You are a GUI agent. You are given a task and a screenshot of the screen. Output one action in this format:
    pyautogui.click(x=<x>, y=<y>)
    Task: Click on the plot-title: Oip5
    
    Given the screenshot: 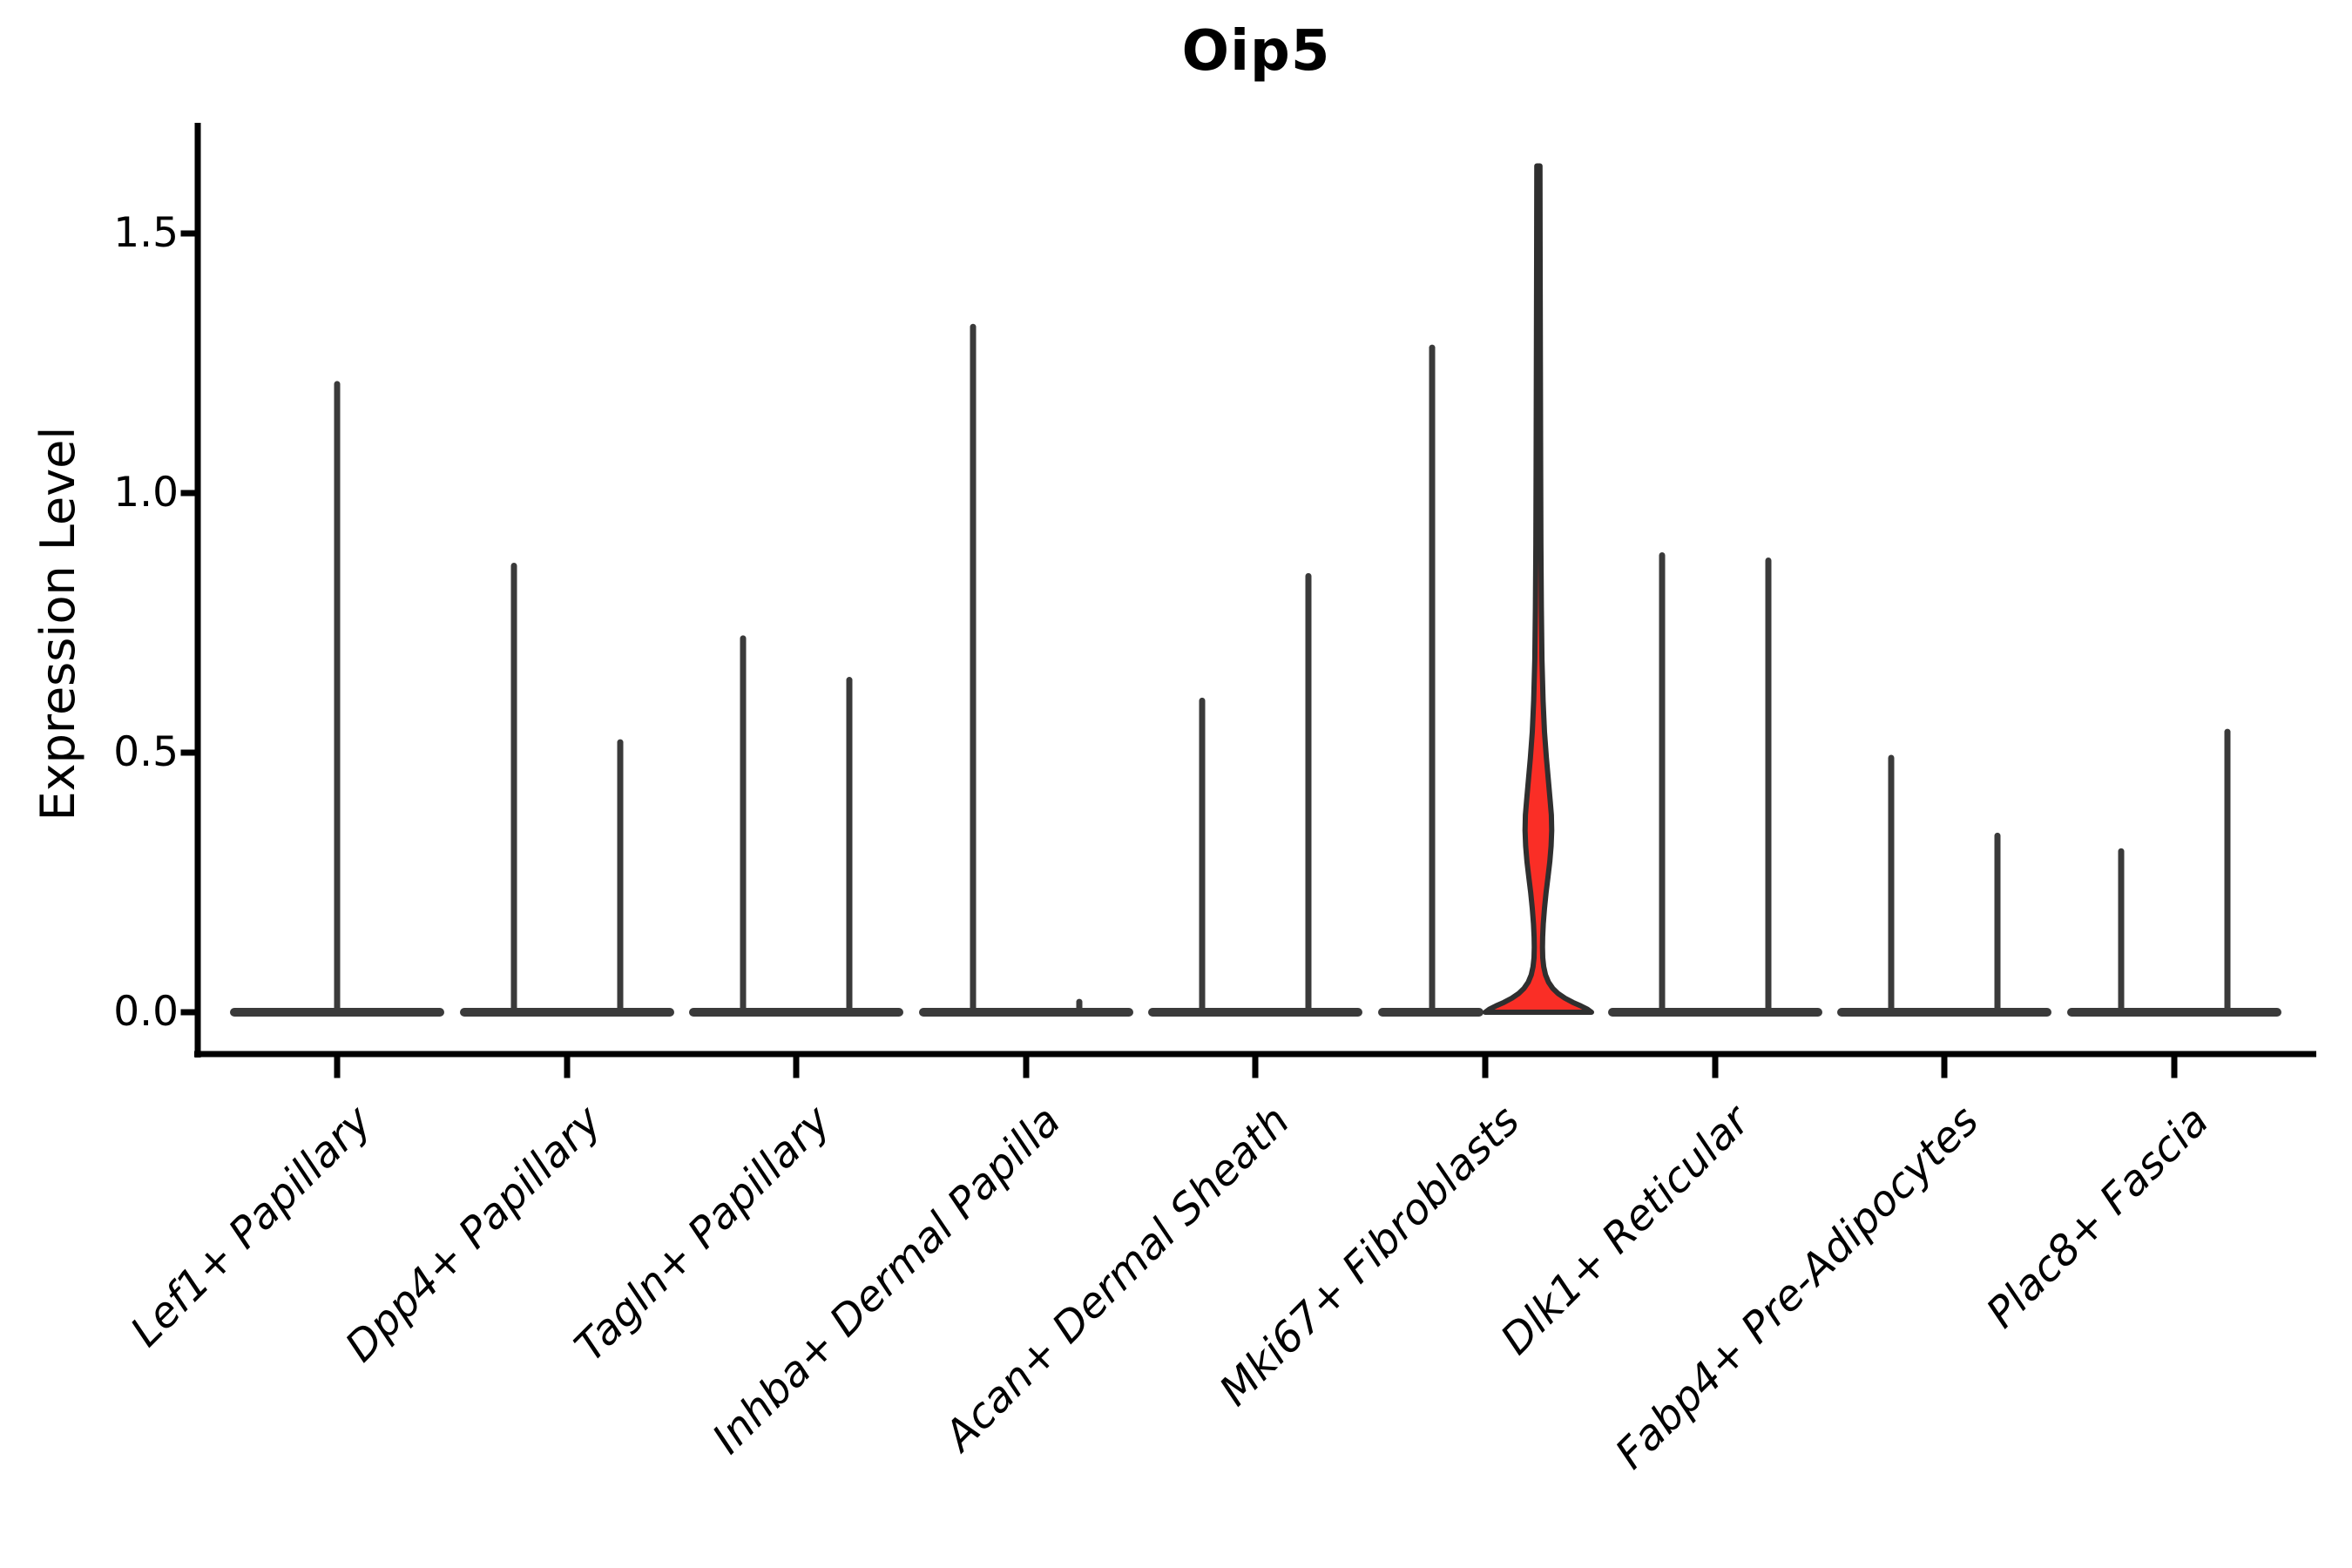 What is the action you would take?
    pyautogui.click(x=1256, y=52)
    